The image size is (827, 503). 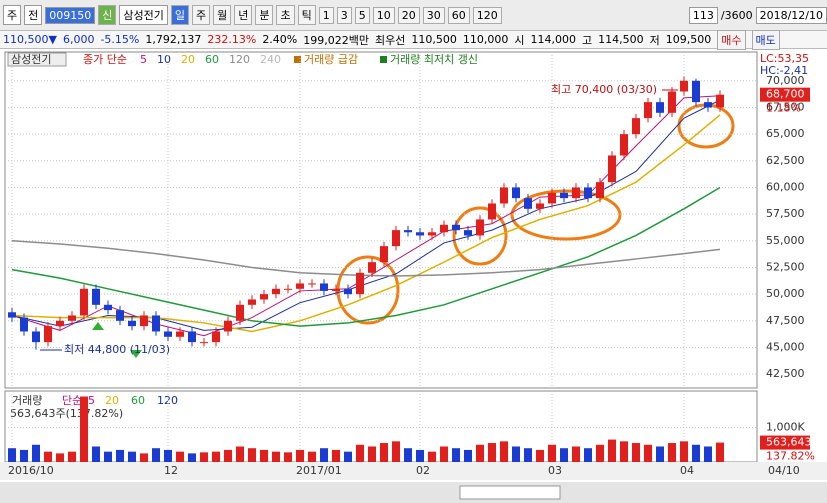 I want to click on x-end-label: 04/10, so click(x=784, y=470).